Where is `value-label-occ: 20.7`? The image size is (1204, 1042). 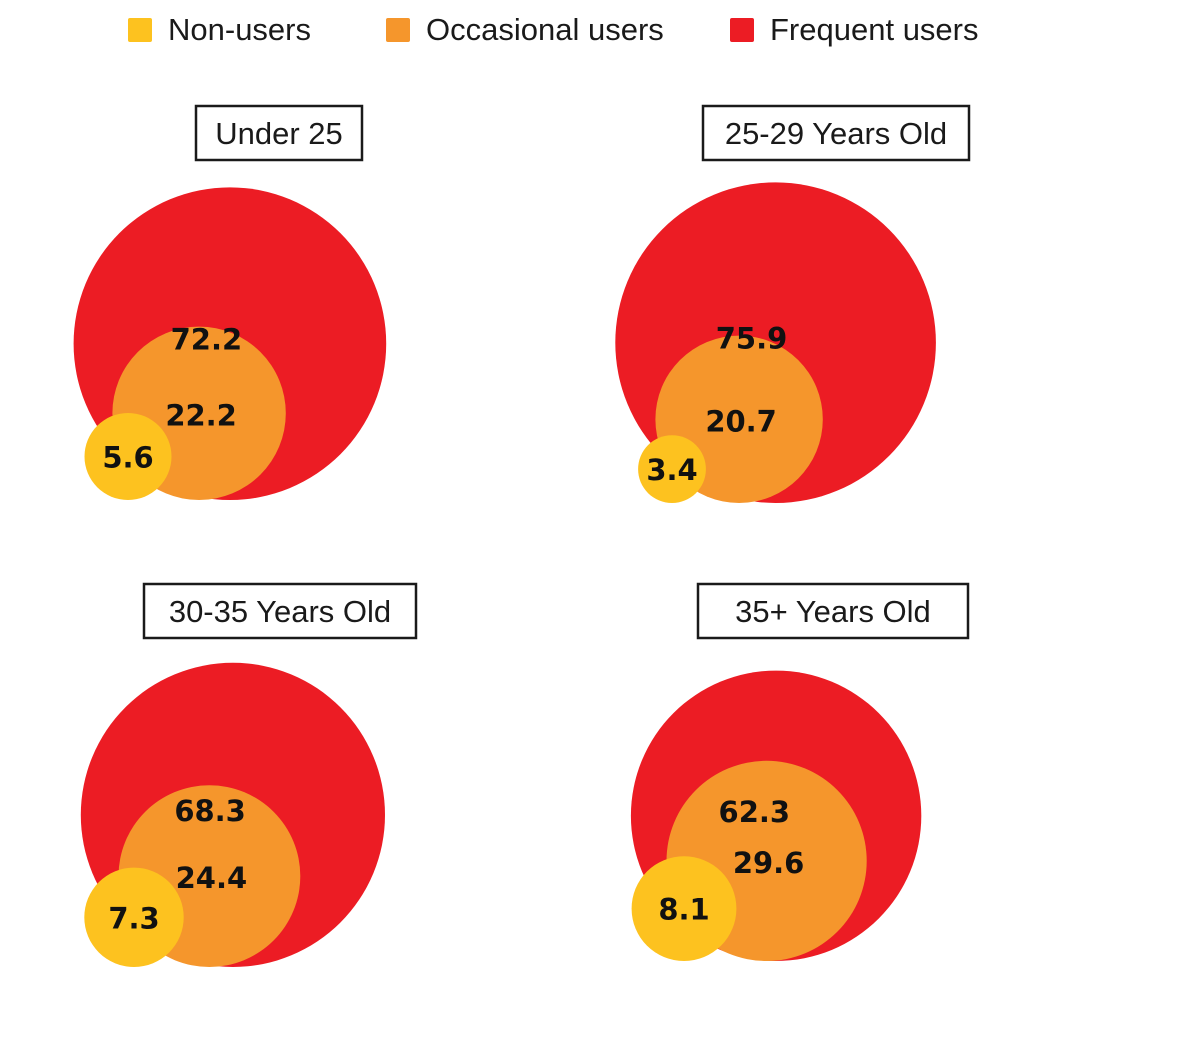
value-label-occ: 20.7 is located at coordinates (741, 421).